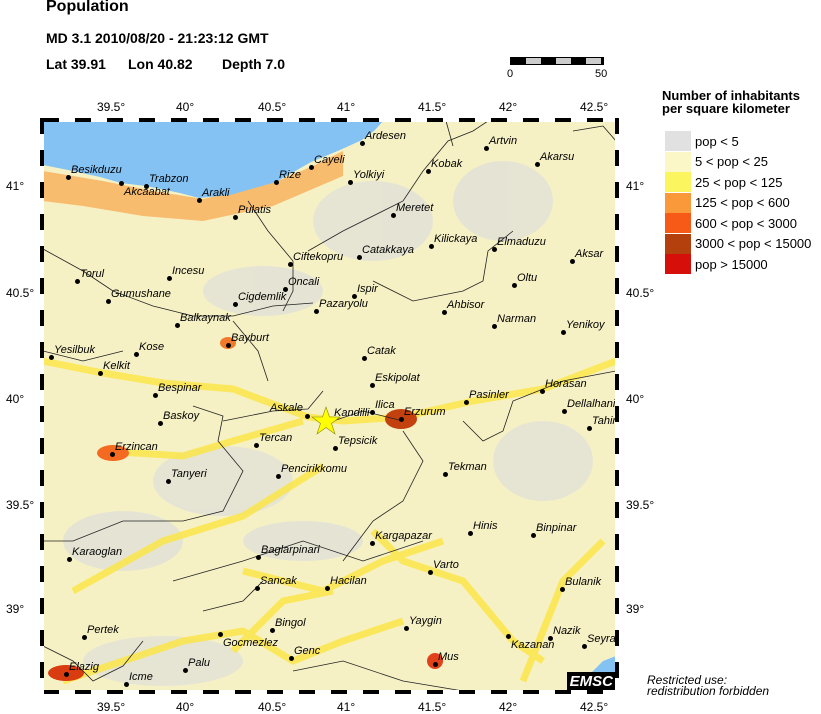  I want to click on lon-tick-label: 40°, so click(185, 107).